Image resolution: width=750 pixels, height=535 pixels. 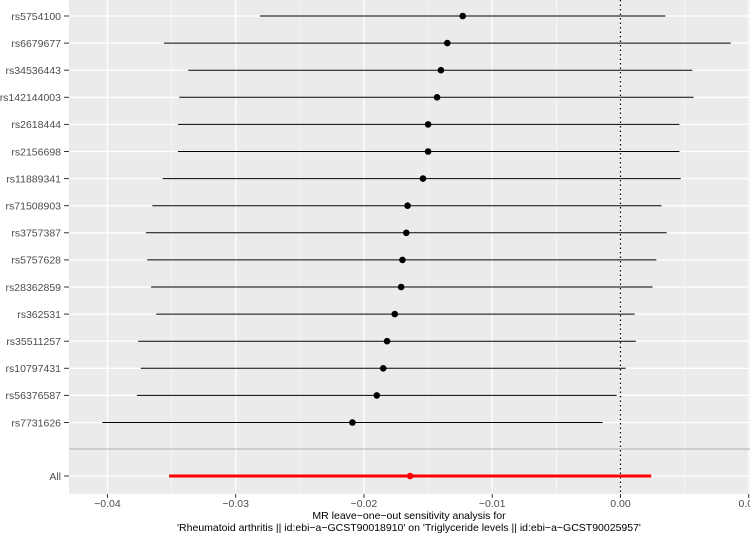 What do you see at coordinates (620, 504) in the screenshot?
I see `x-tick-label: 0.00` at bounding box center [620, 504].